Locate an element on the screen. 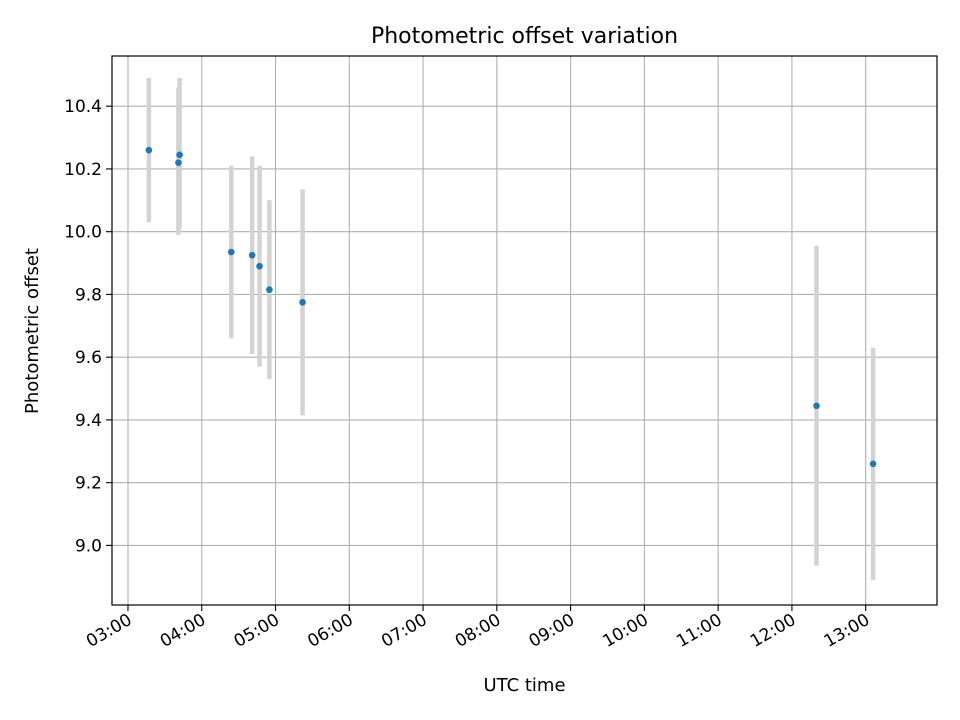 The width and height of the screenshot is (960, 720). y-tick-label: 10.0 is located at coordinates (83, 233).